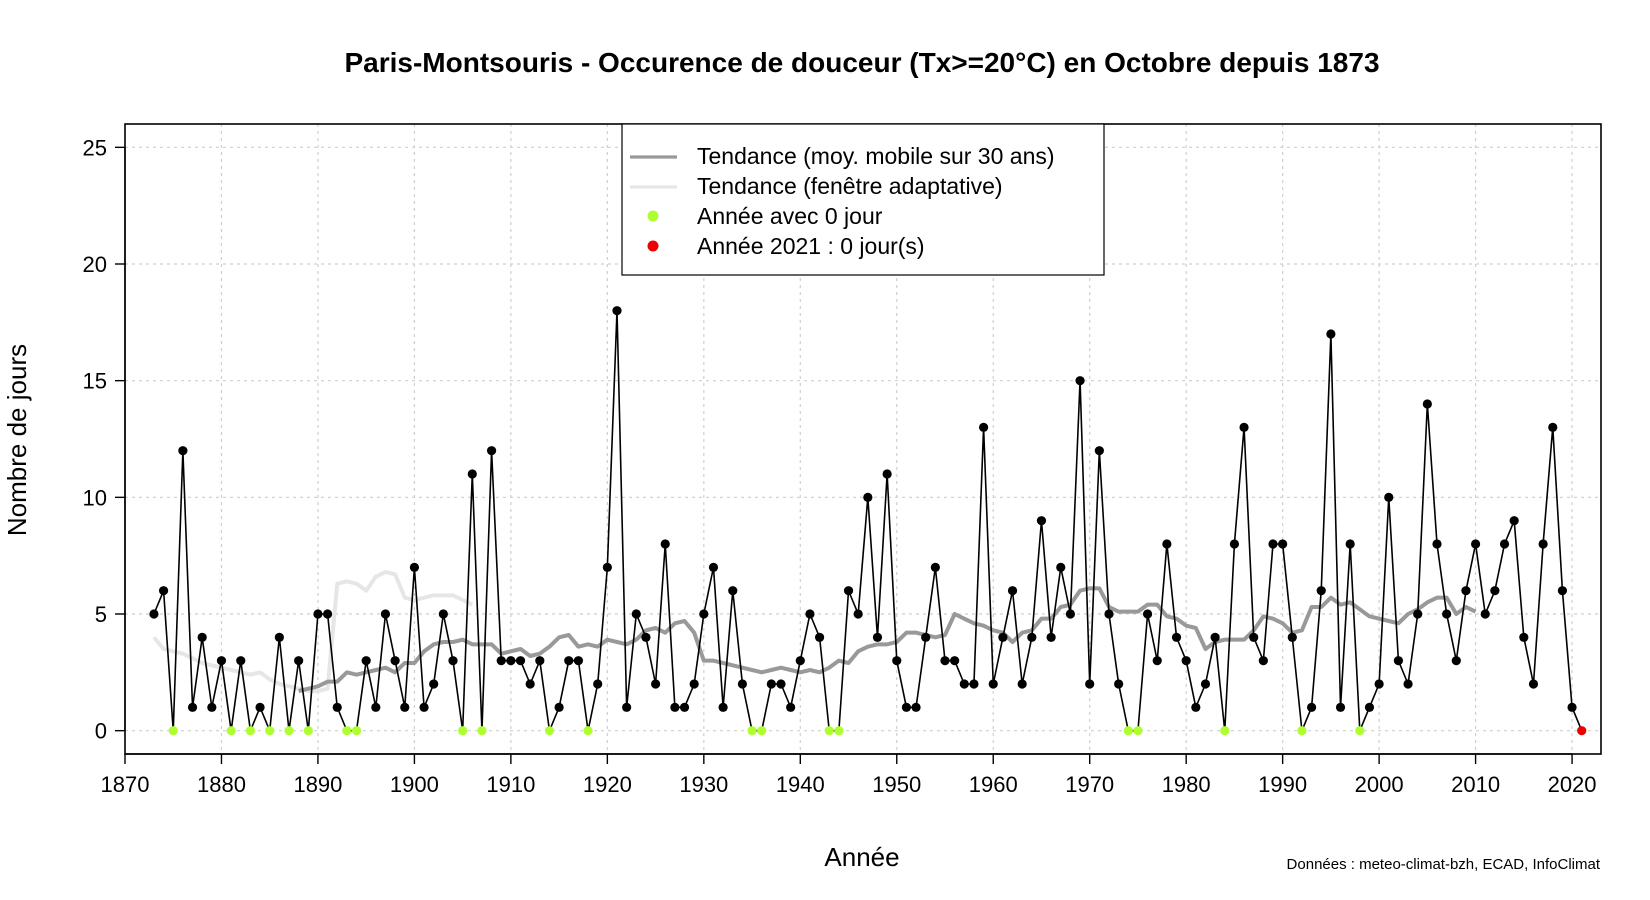 This screenshot has height=900, width=1650. I want to click on current-year-point-2021, so click(1582, 731).